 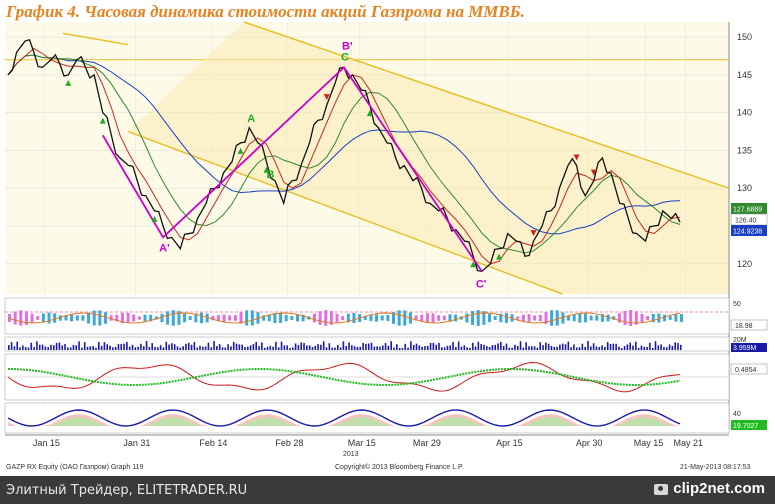 I want to click on y-tick-label: 140, so click(x=744, y=113).